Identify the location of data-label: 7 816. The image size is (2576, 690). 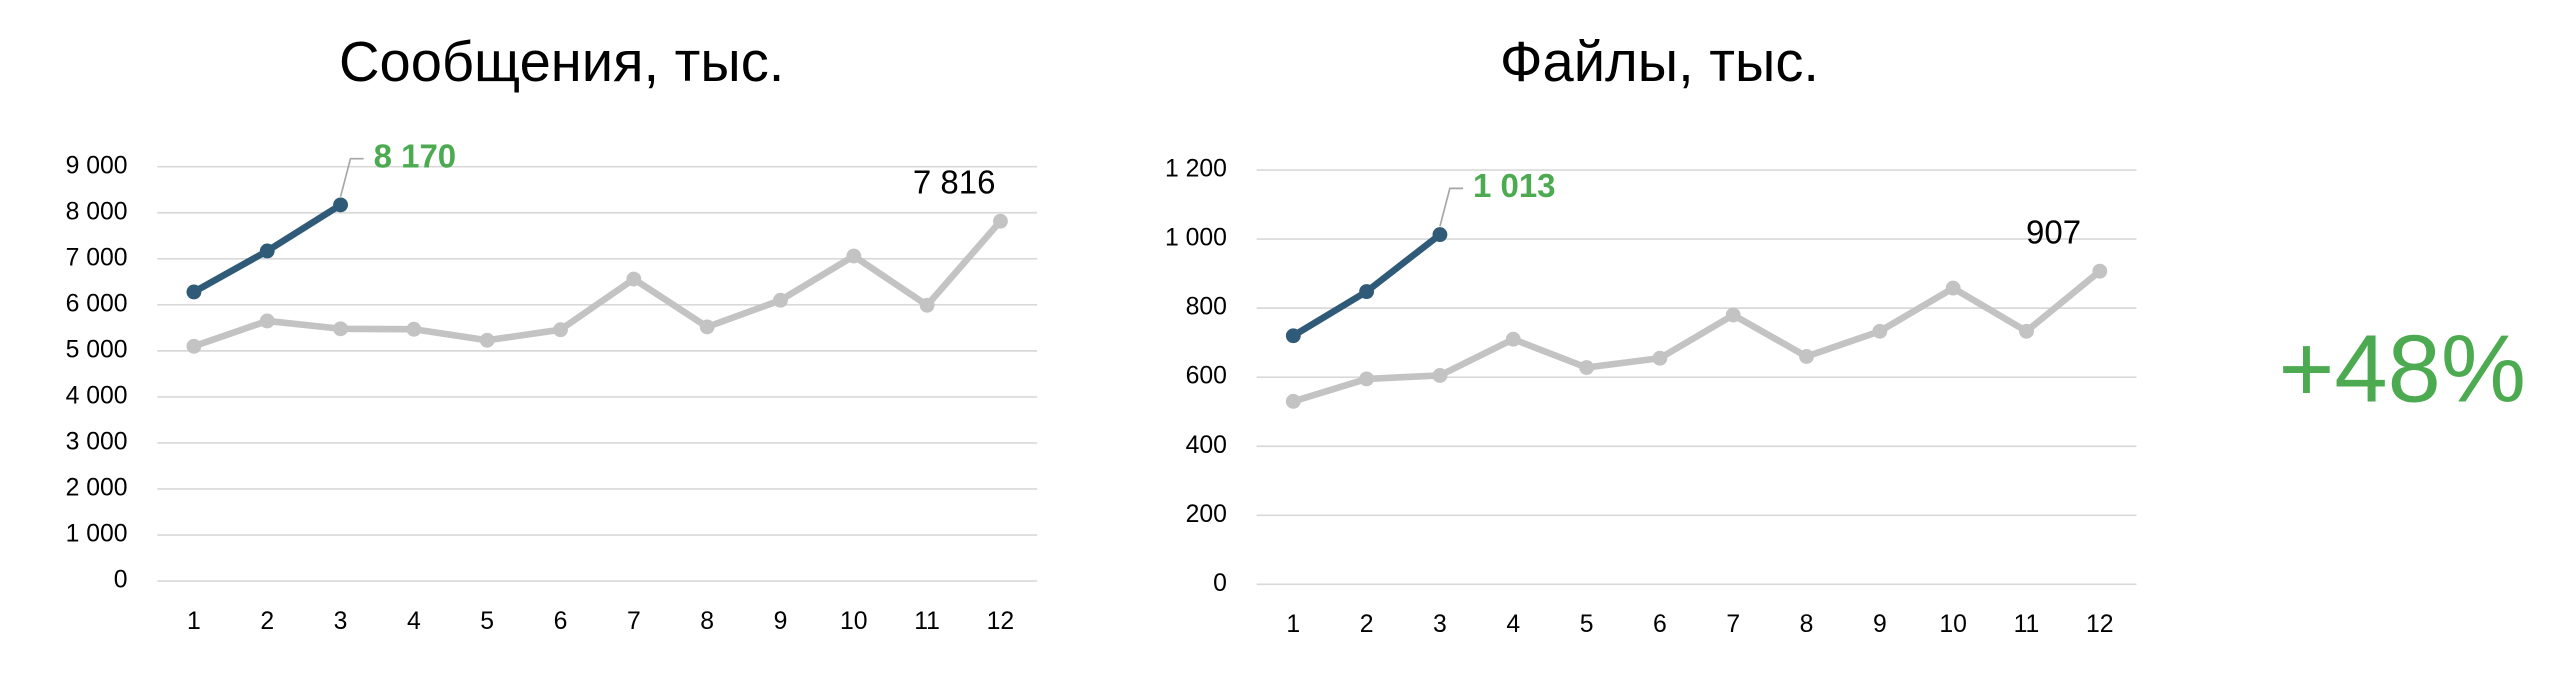
(954, 182).